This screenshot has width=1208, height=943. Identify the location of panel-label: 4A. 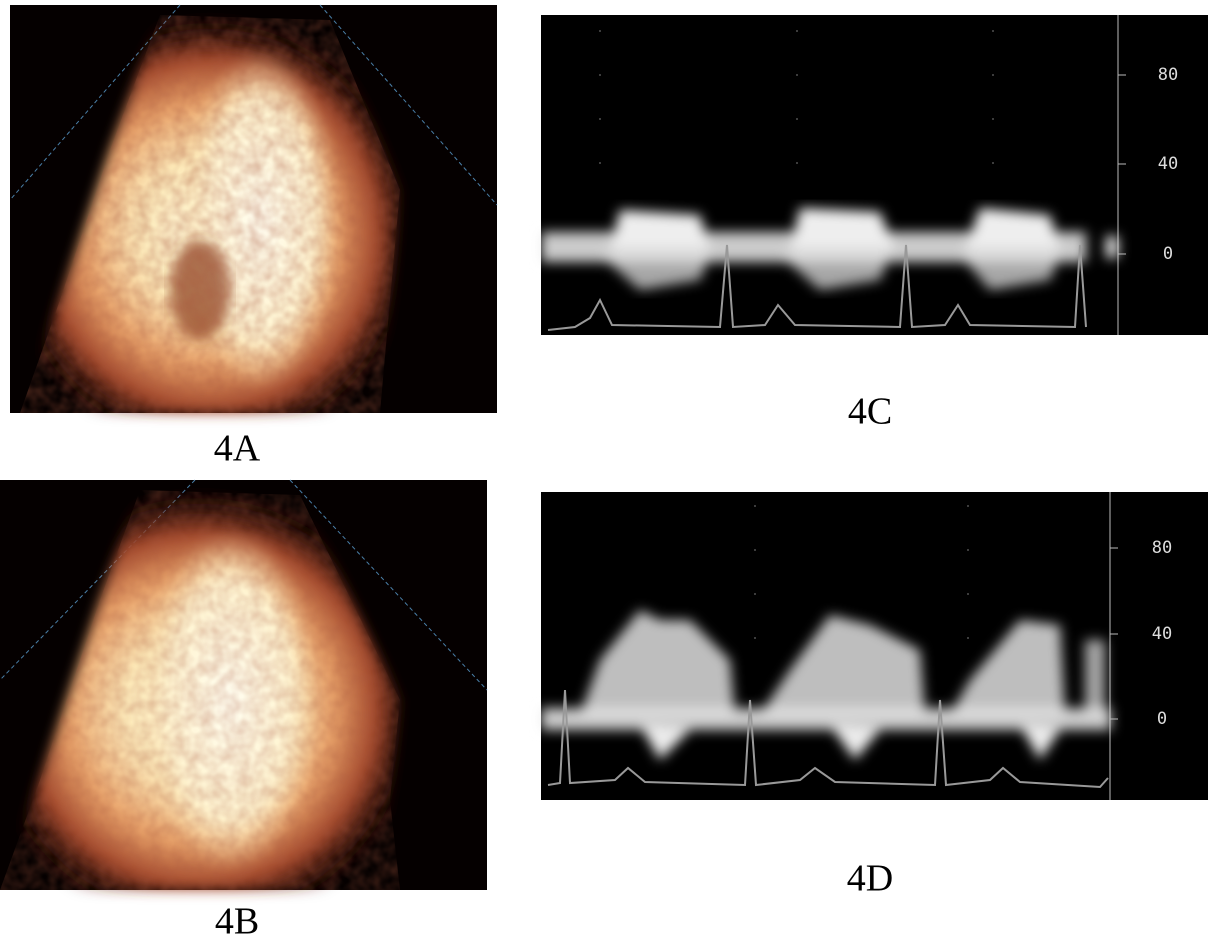
(237, 449).